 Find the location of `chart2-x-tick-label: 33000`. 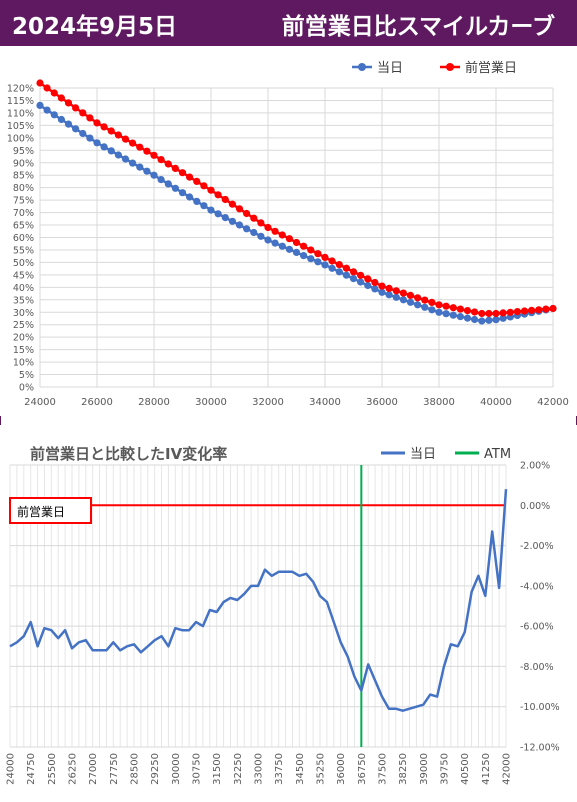

chart2-x-tick-label: 33000 is located at coordinates (259, 769).